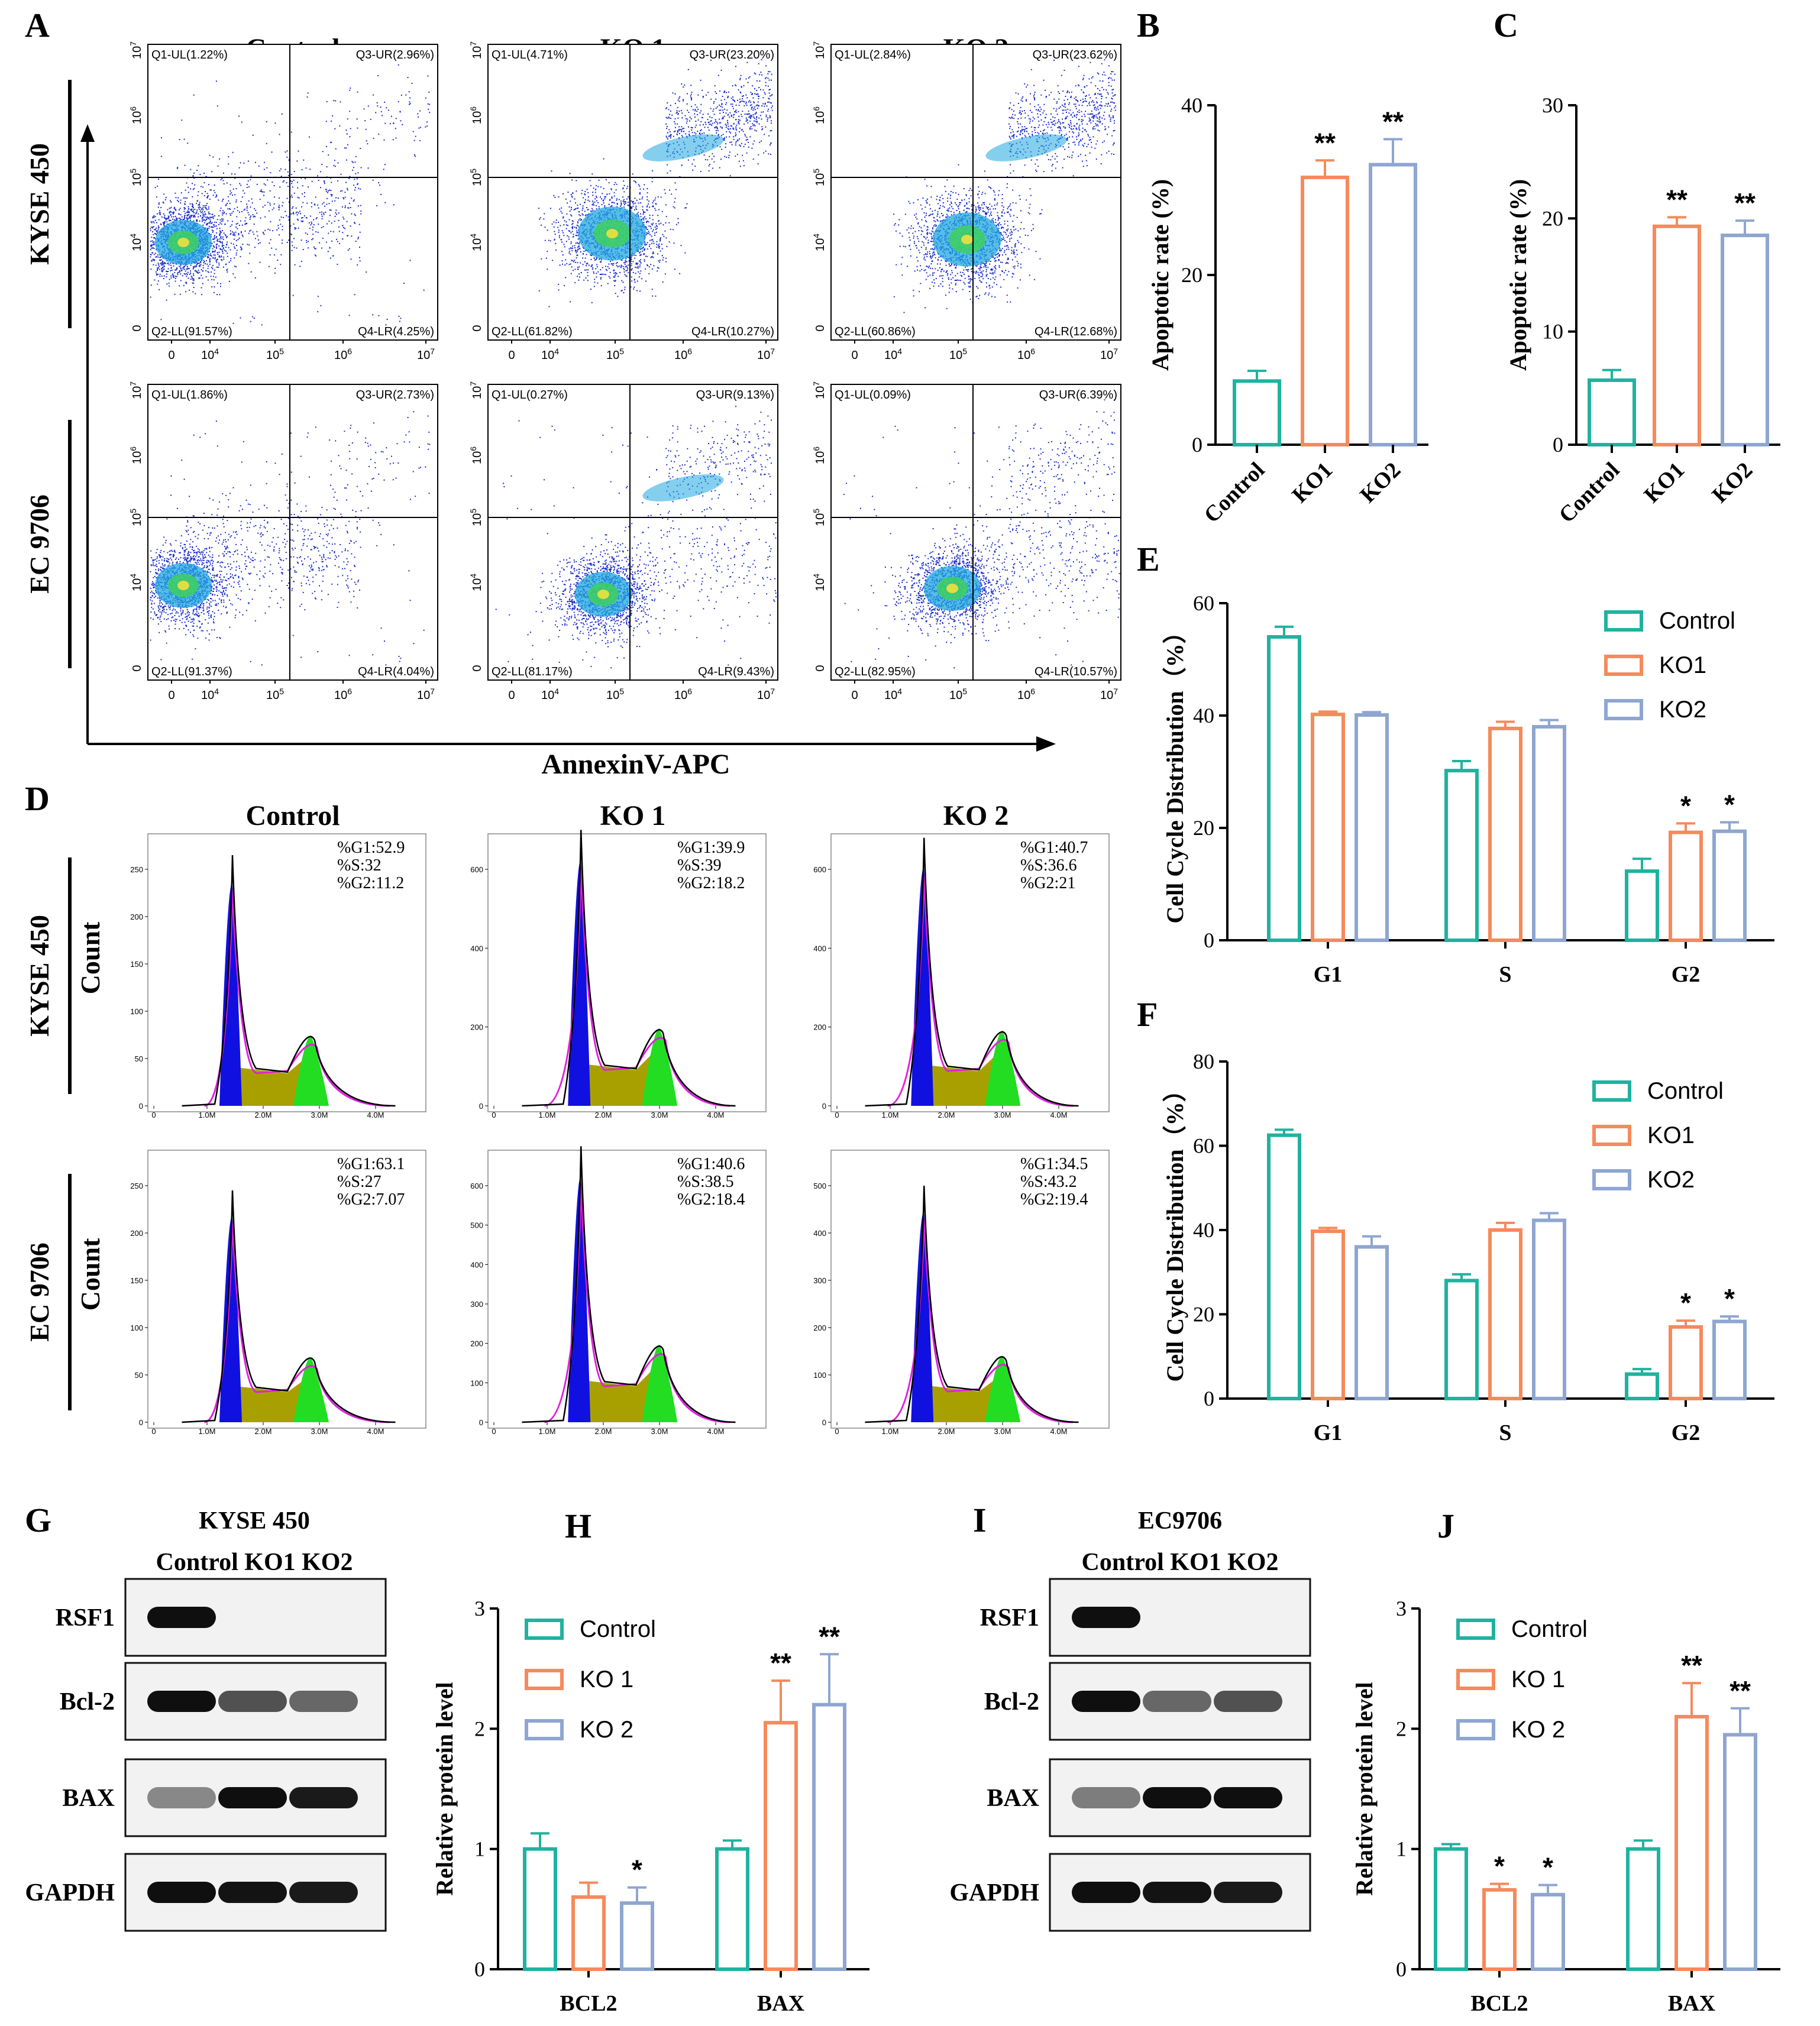 The width and height of the screenshot is (1820, 2026). What do you see at coordinates (85, 1618) in the screenshot?
I see `protein-label: RSF1` at bounding box center [85, 1618].